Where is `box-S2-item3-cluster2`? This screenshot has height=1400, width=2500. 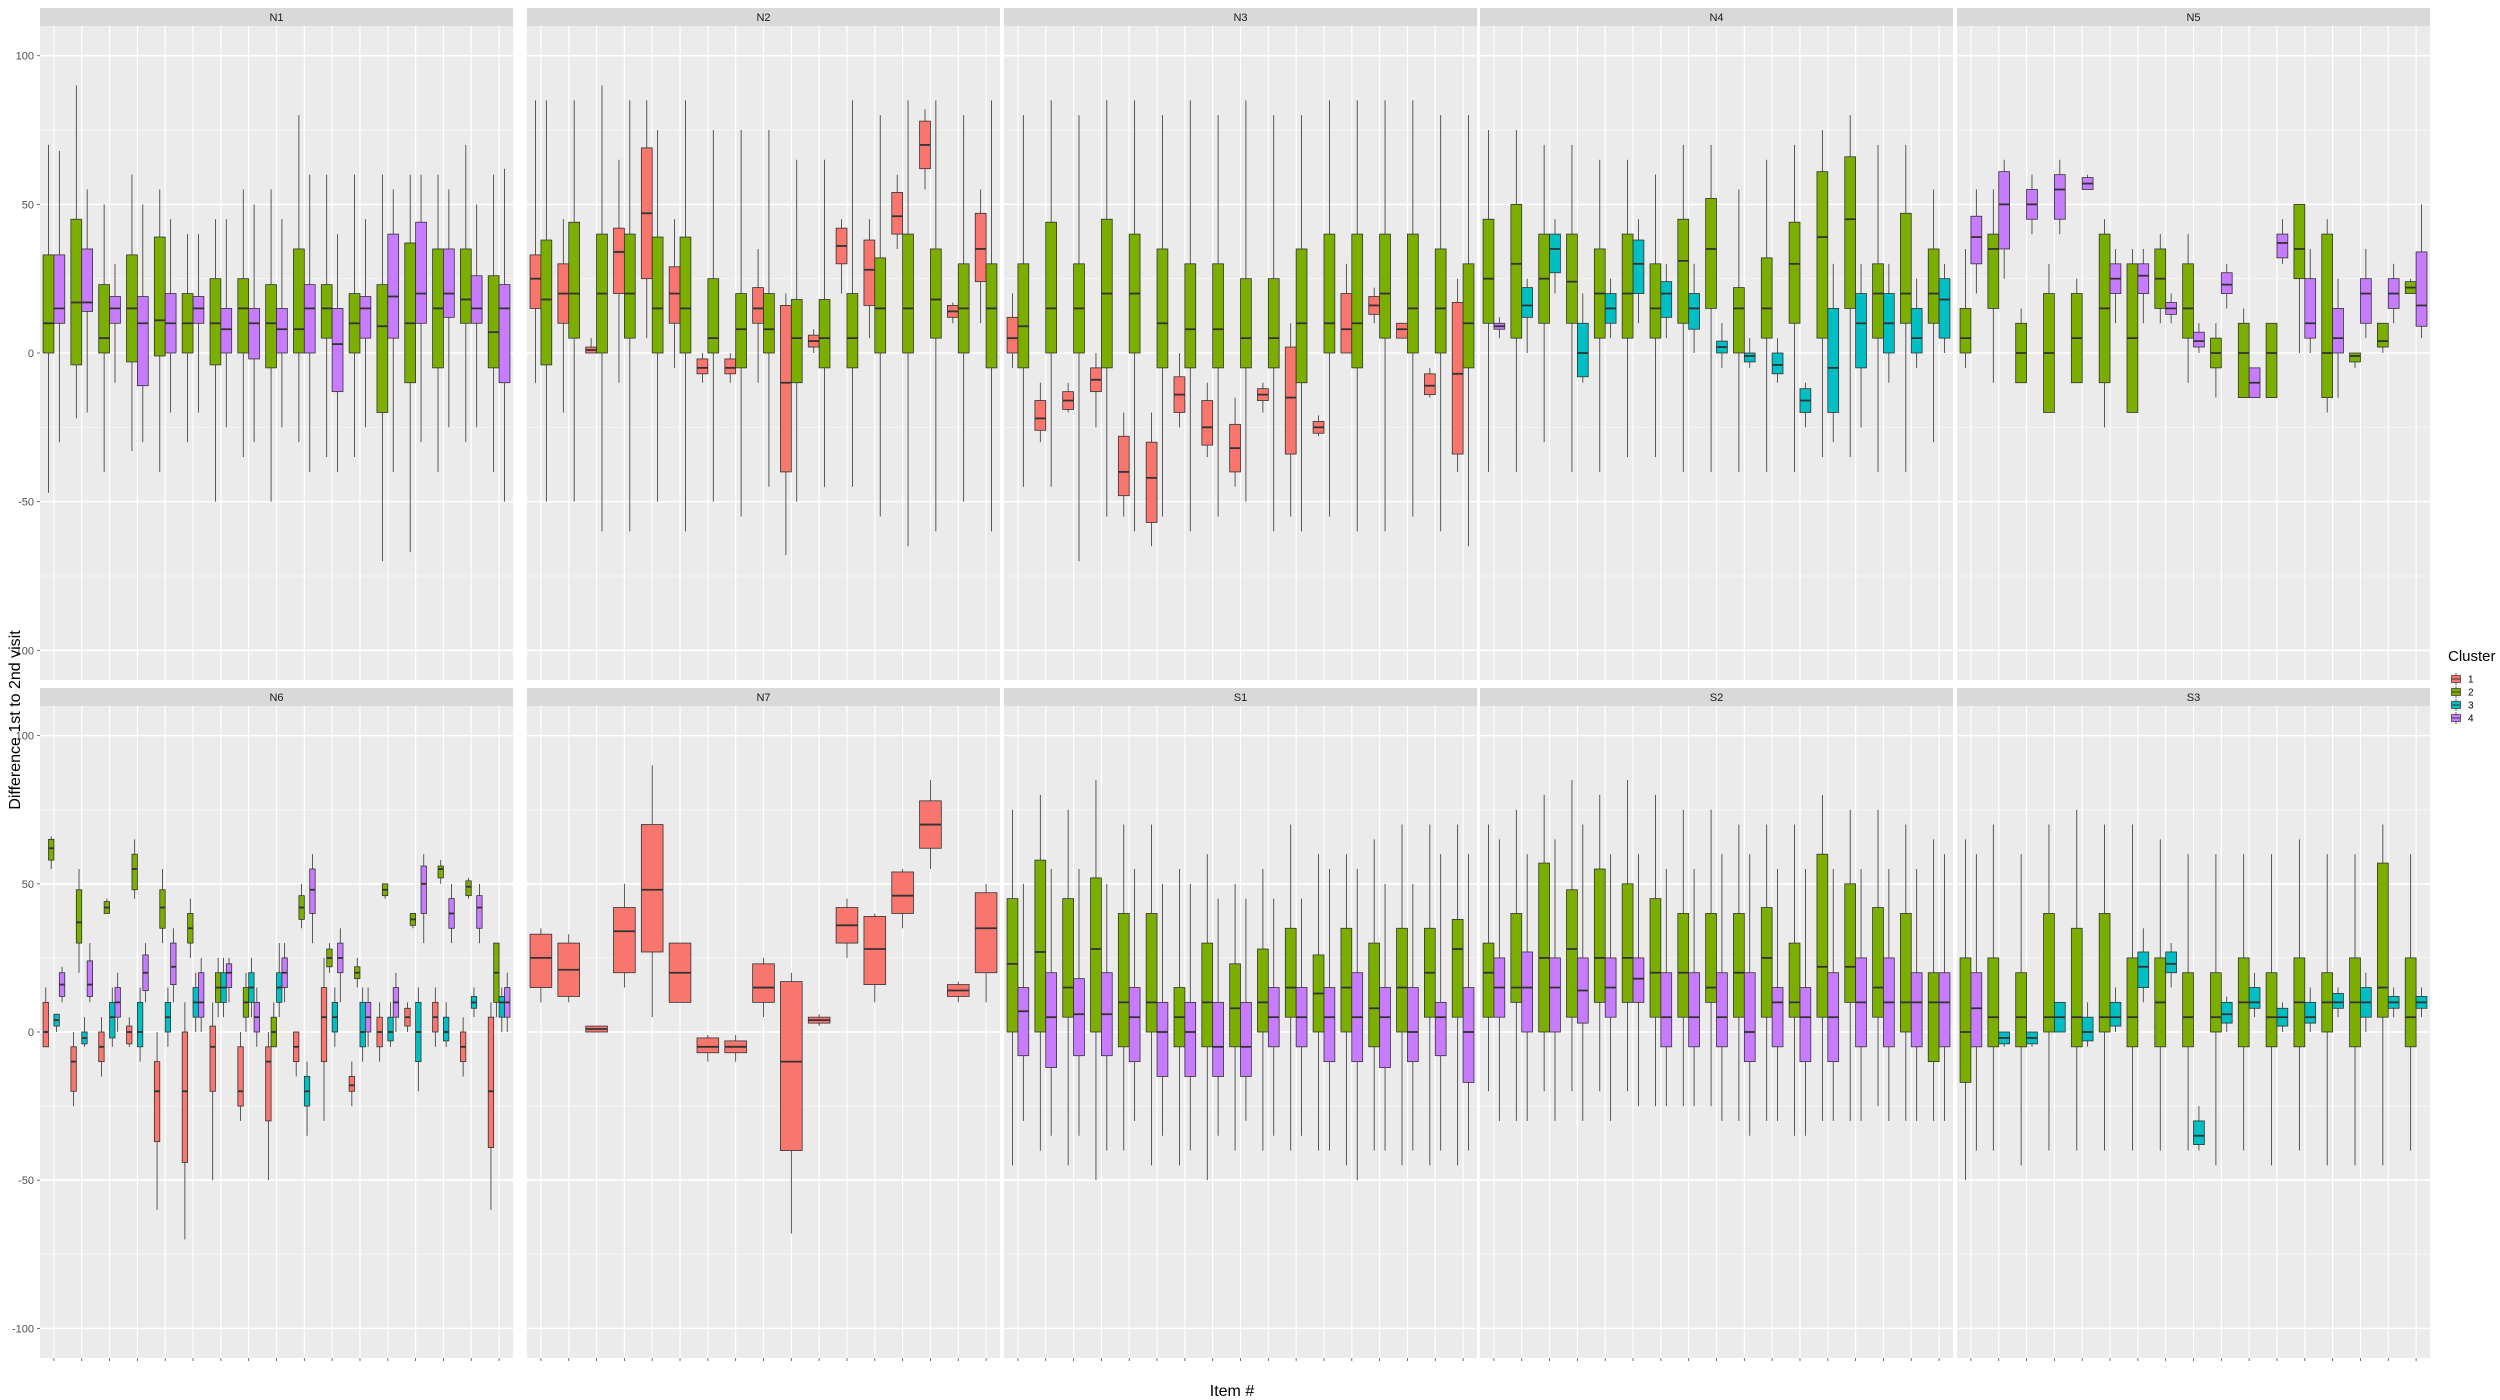 box-S2-item3-cluster2 is located at coordinates (1544, 943).